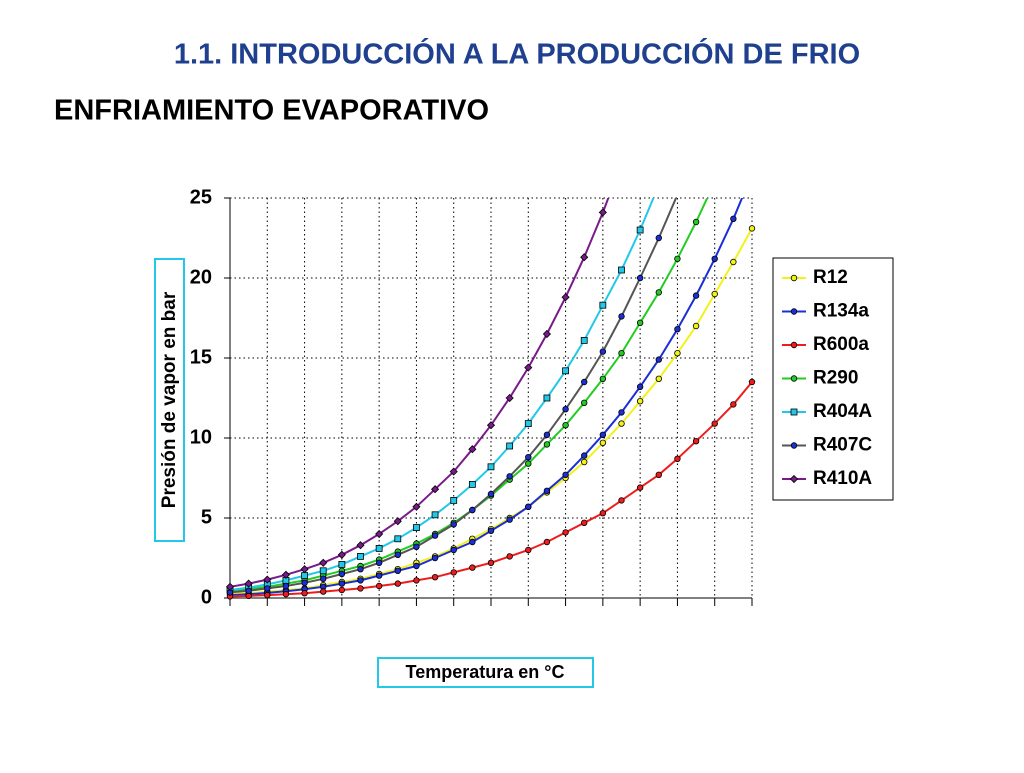  I want to click on y-tick-label: 0, so click(206, 597).